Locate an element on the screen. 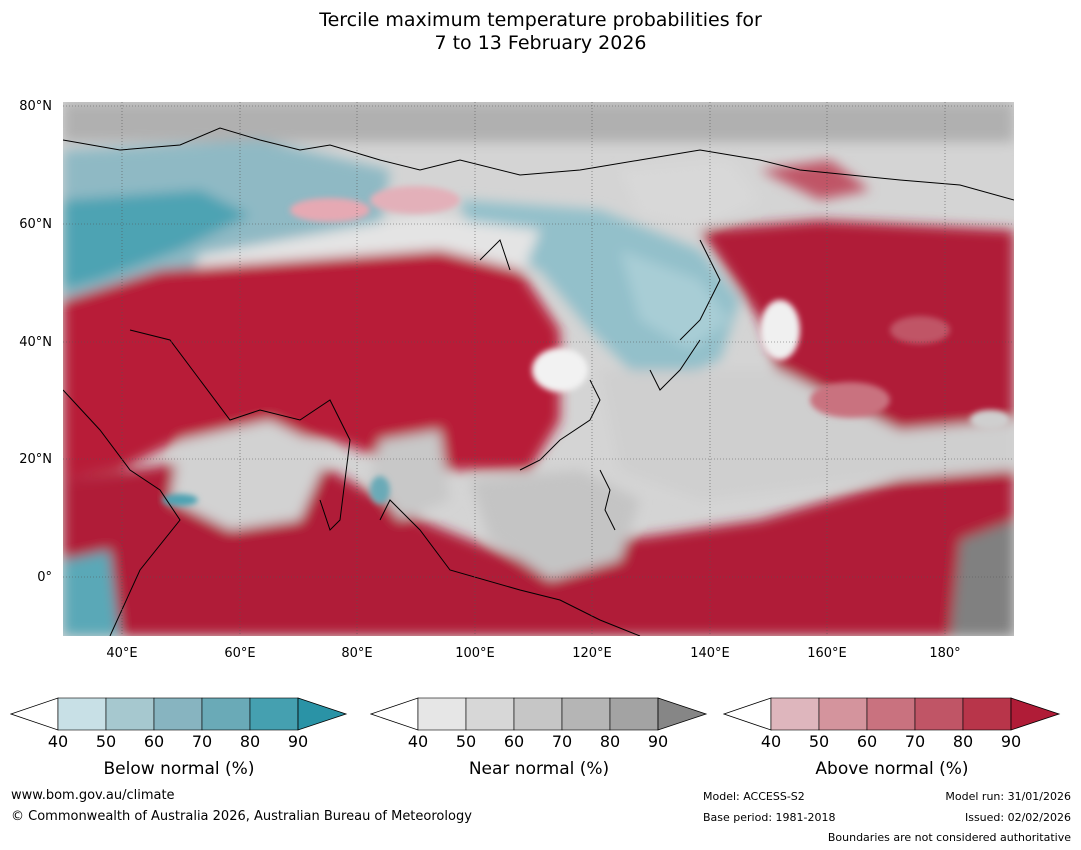 This screenshot has height=850, width=1081. colorbar-near-normal is located at coordinates (539, 714).